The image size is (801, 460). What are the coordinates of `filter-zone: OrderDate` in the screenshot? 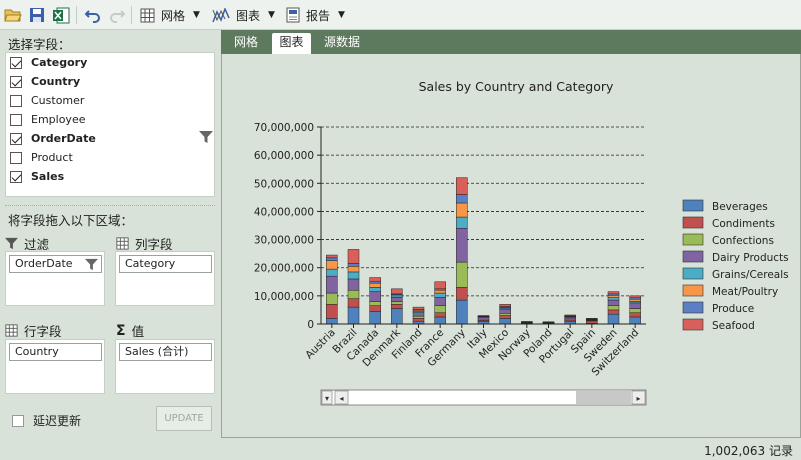 It's located at (55, 278).